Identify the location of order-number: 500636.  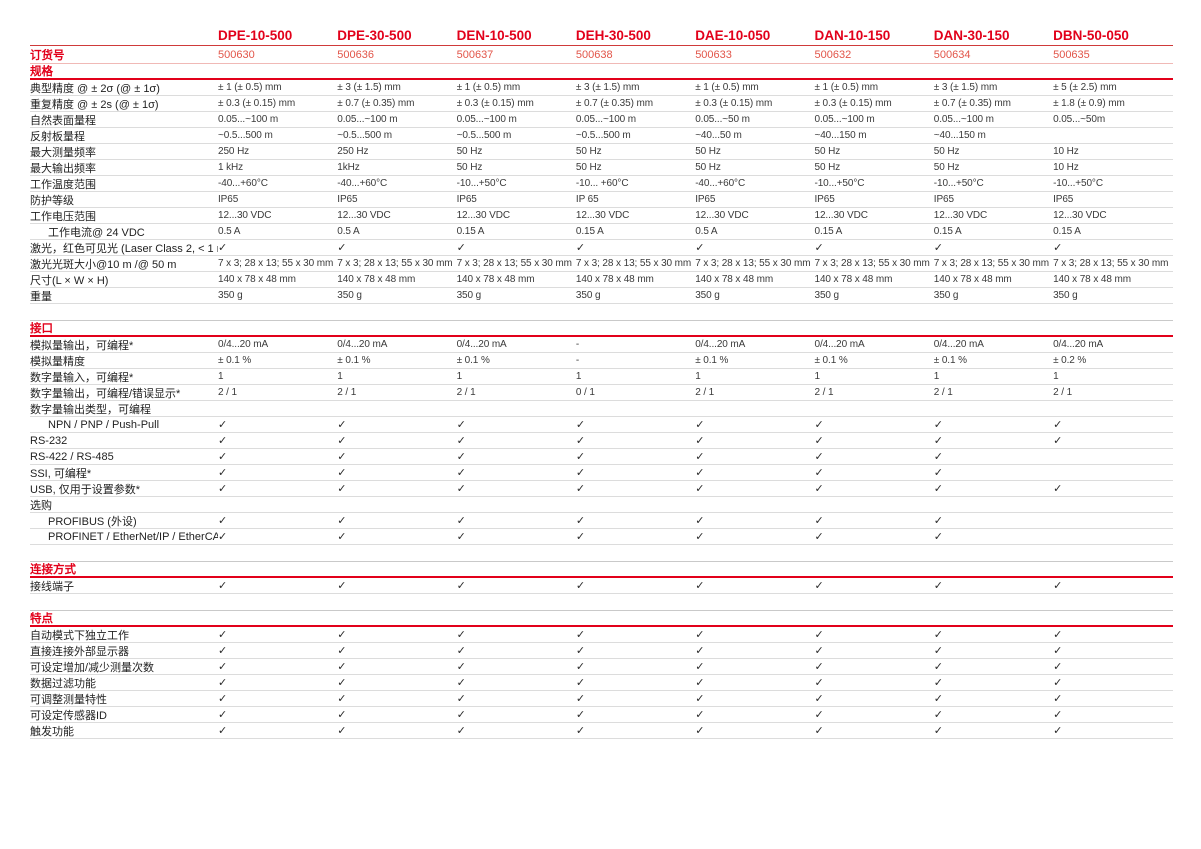
(356, 54).